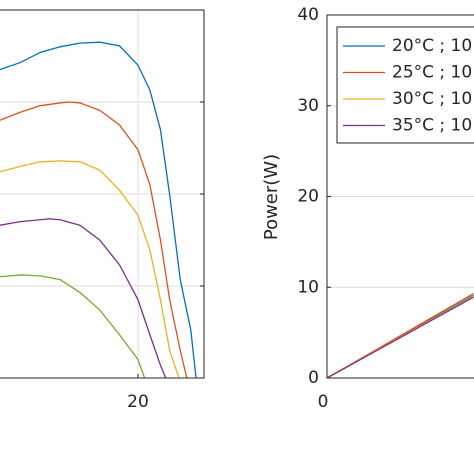 The height and width of the screenshot is (474, 474). What do you see at coordinates (432, 99) in the screenshot?
I see `legend-label: 30°C ; 10` at bounding box center [432, 99].